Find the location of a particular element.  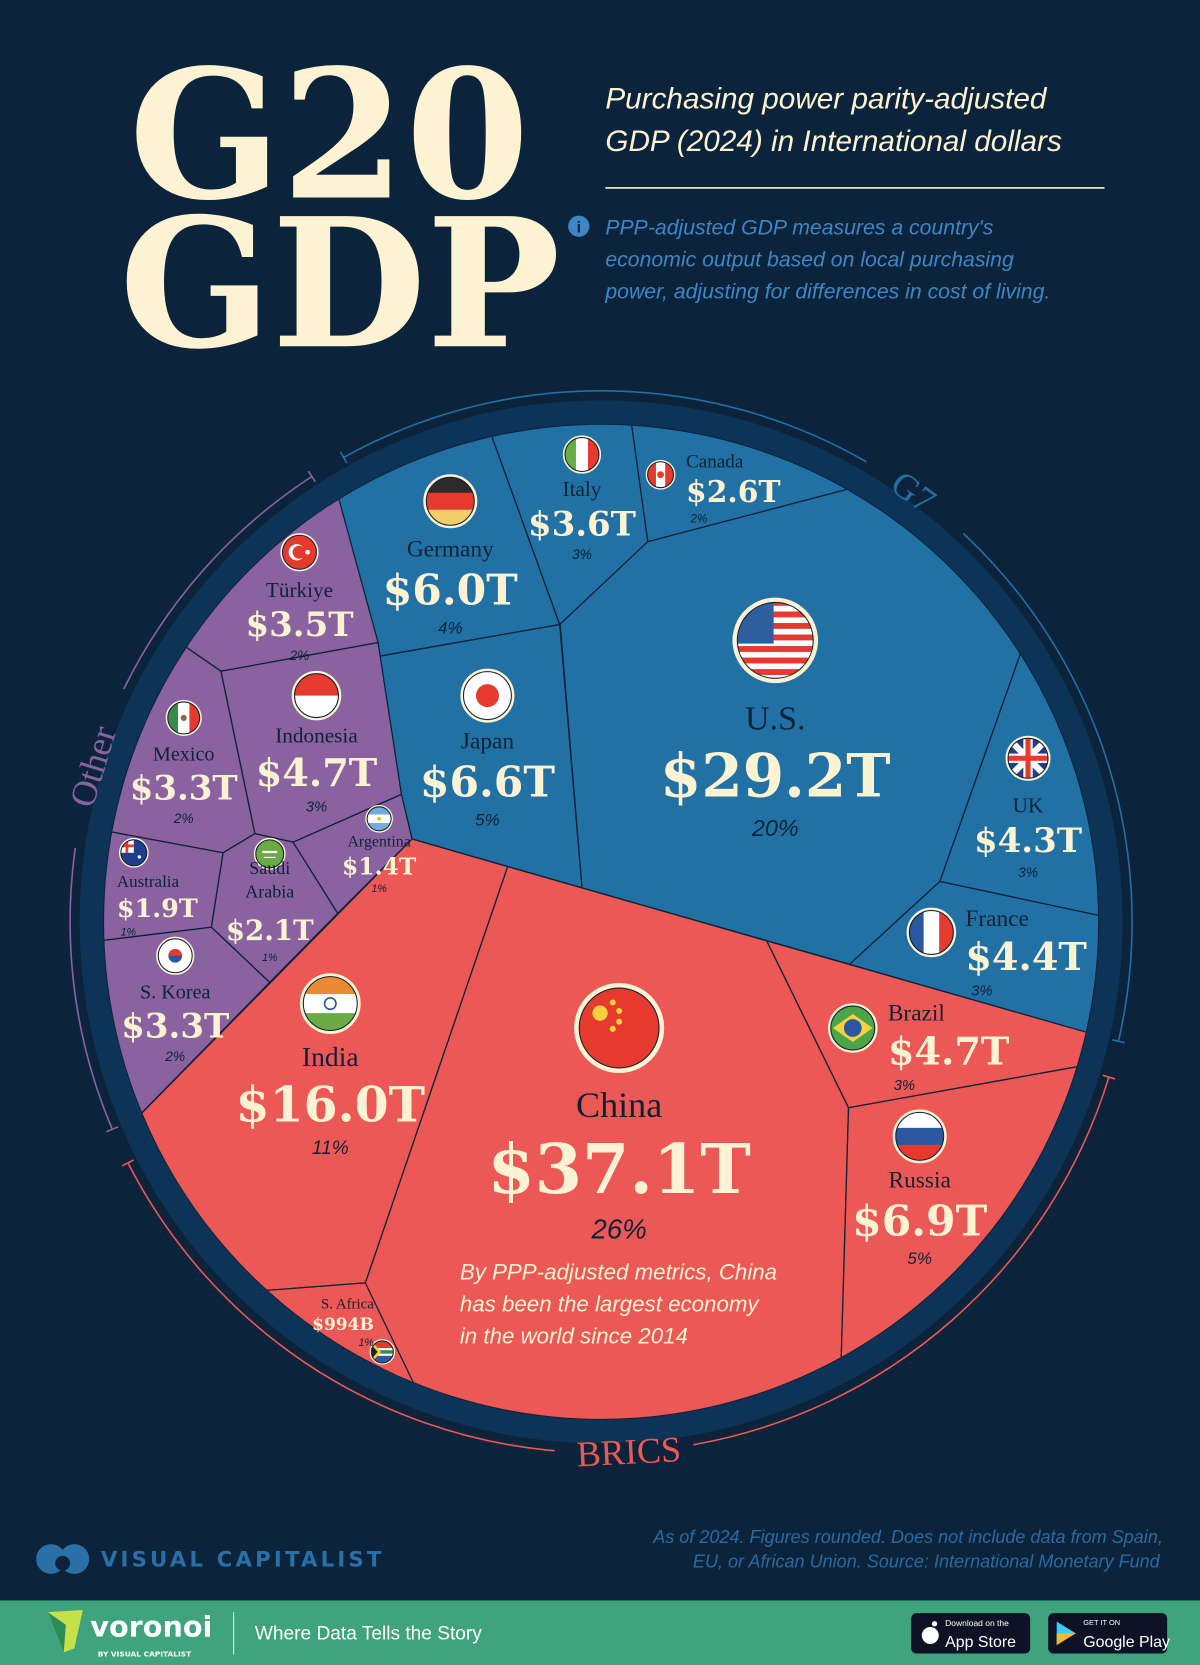

country-value: $6.9T is located at coordinates (919, 1221).